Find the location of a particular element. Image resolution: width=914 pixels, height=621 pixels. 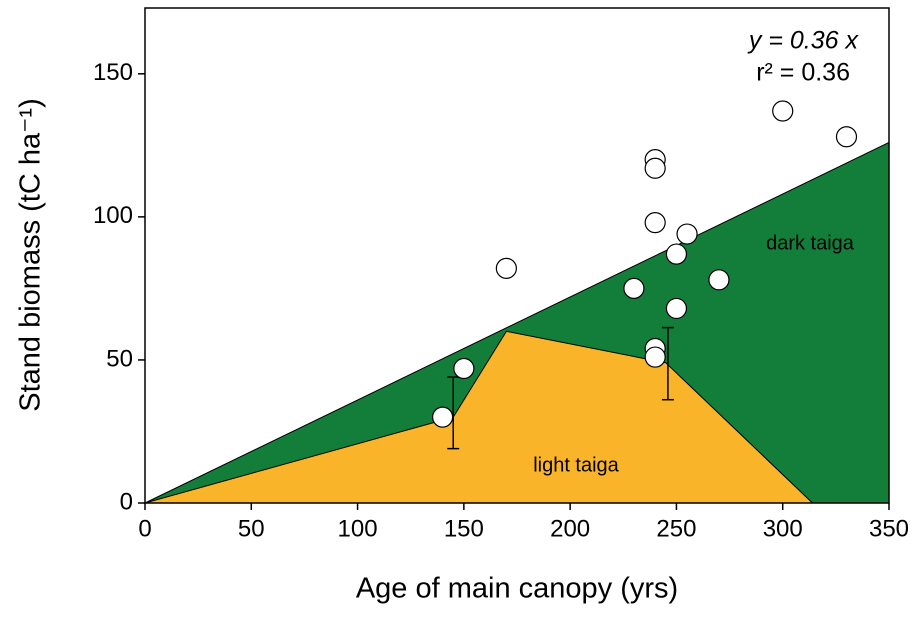

y-tick-label: 0 is located at coordinates (126, 501).